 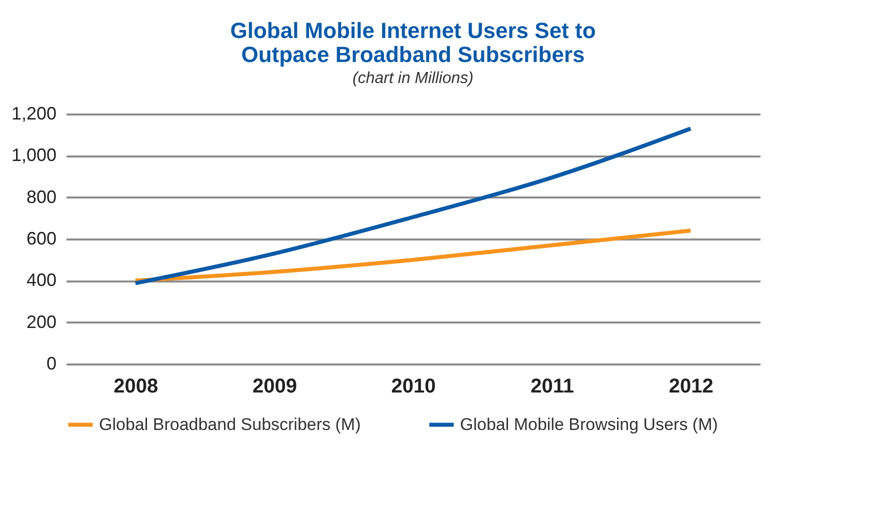 I want to click on y-tick-label: 1,200, so click(x=33, y=114).